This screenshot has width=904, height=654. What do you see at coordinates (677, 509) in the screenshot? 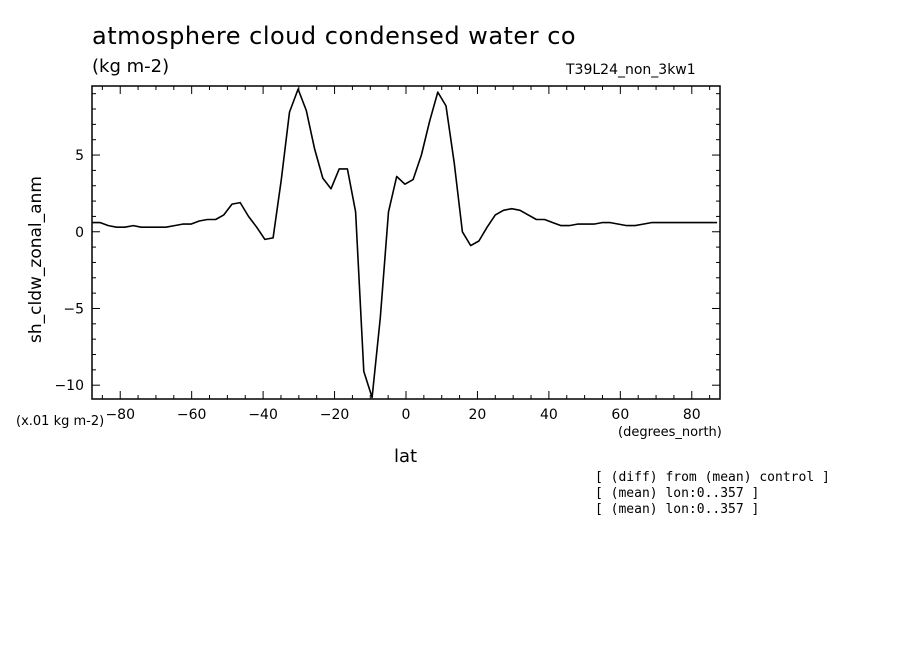
I see `note-mean-lon-2: [ (mean) lon:0..357 ]` at bounding box center [677, 509].